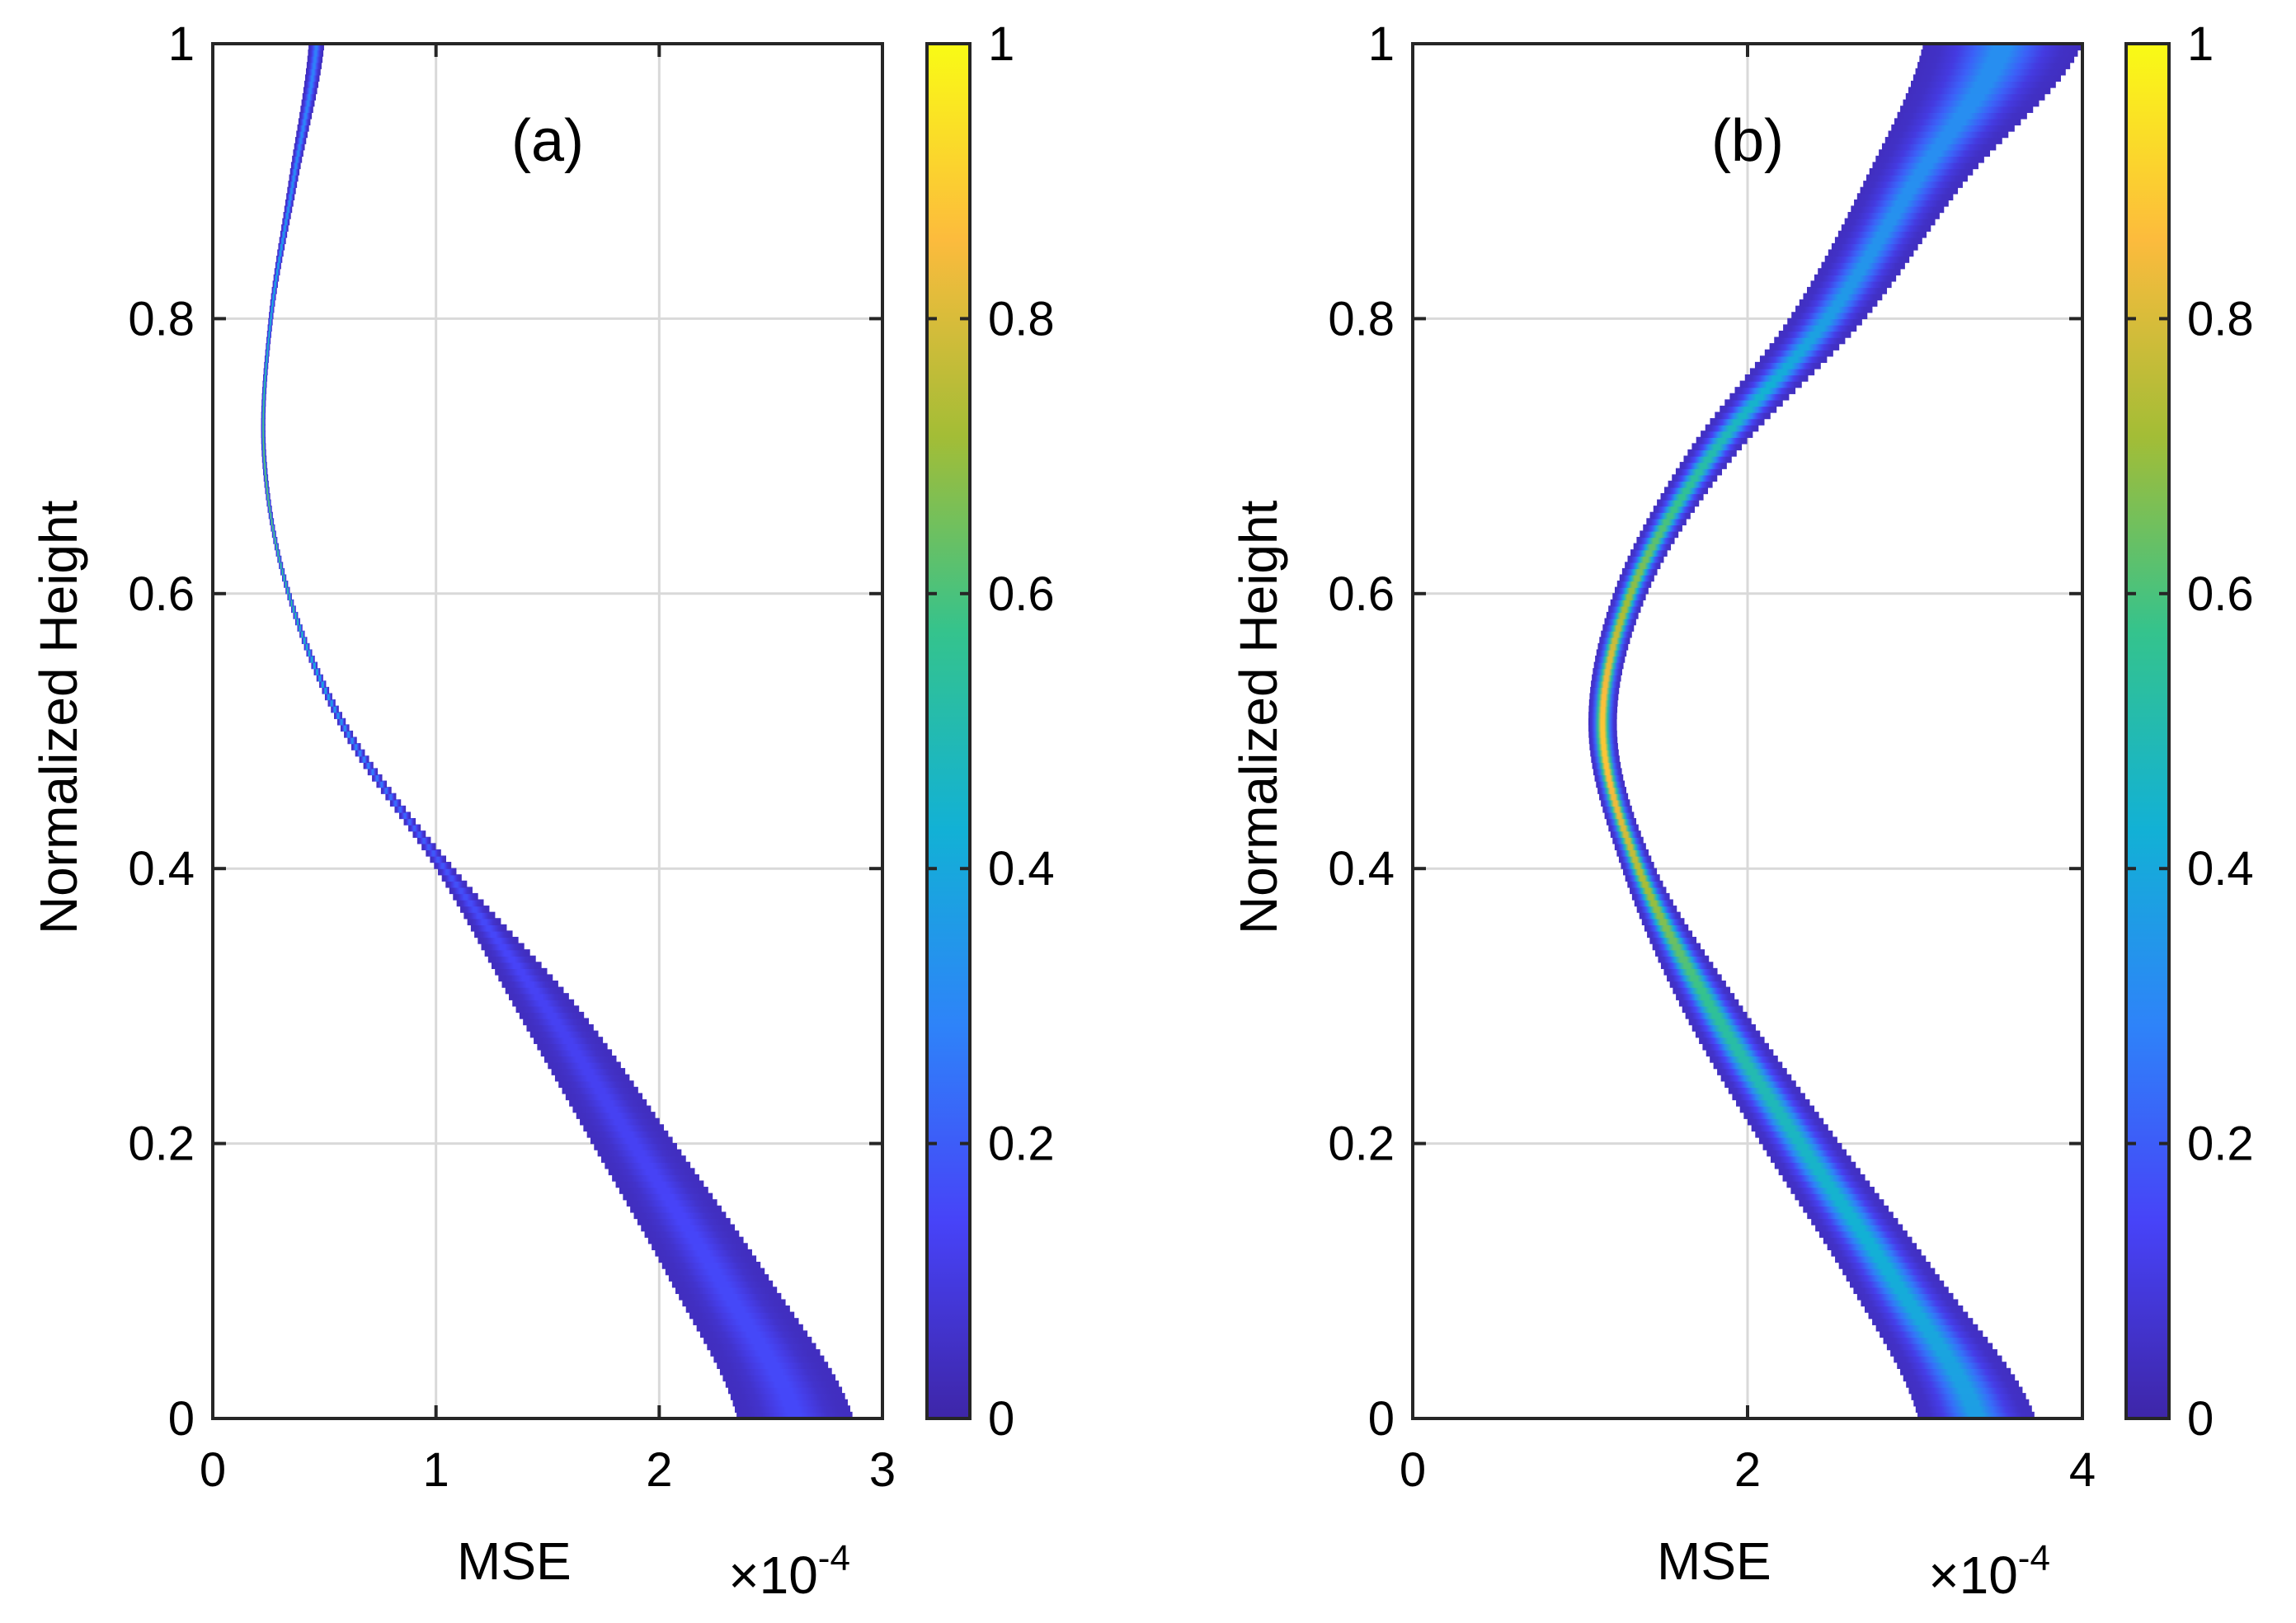 The width and height of the screenshot is (2296, 1623). What do you see at coordinates (213, 1470) in the screenshot?
I see `x-tick-label: 0` at bounding box center [213, 1470].